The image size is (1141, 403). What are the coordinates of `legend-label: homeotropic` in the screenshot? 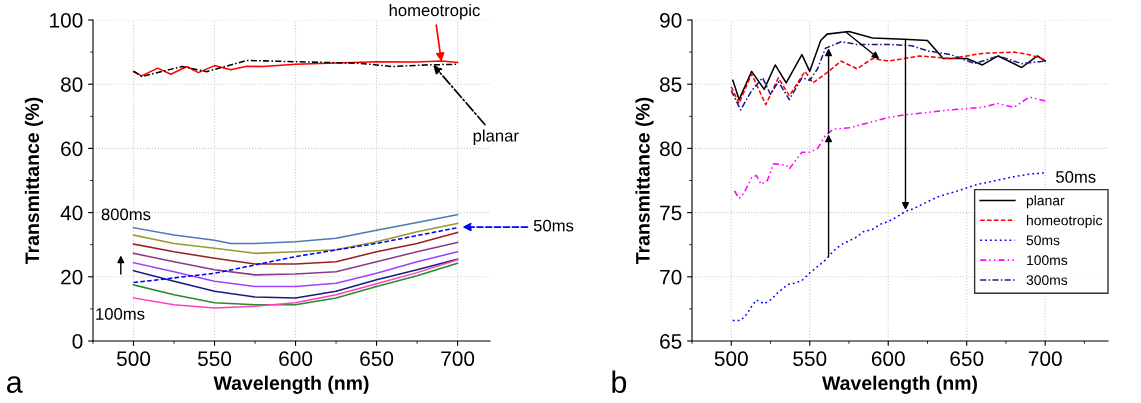 It's located at (1064, 222).